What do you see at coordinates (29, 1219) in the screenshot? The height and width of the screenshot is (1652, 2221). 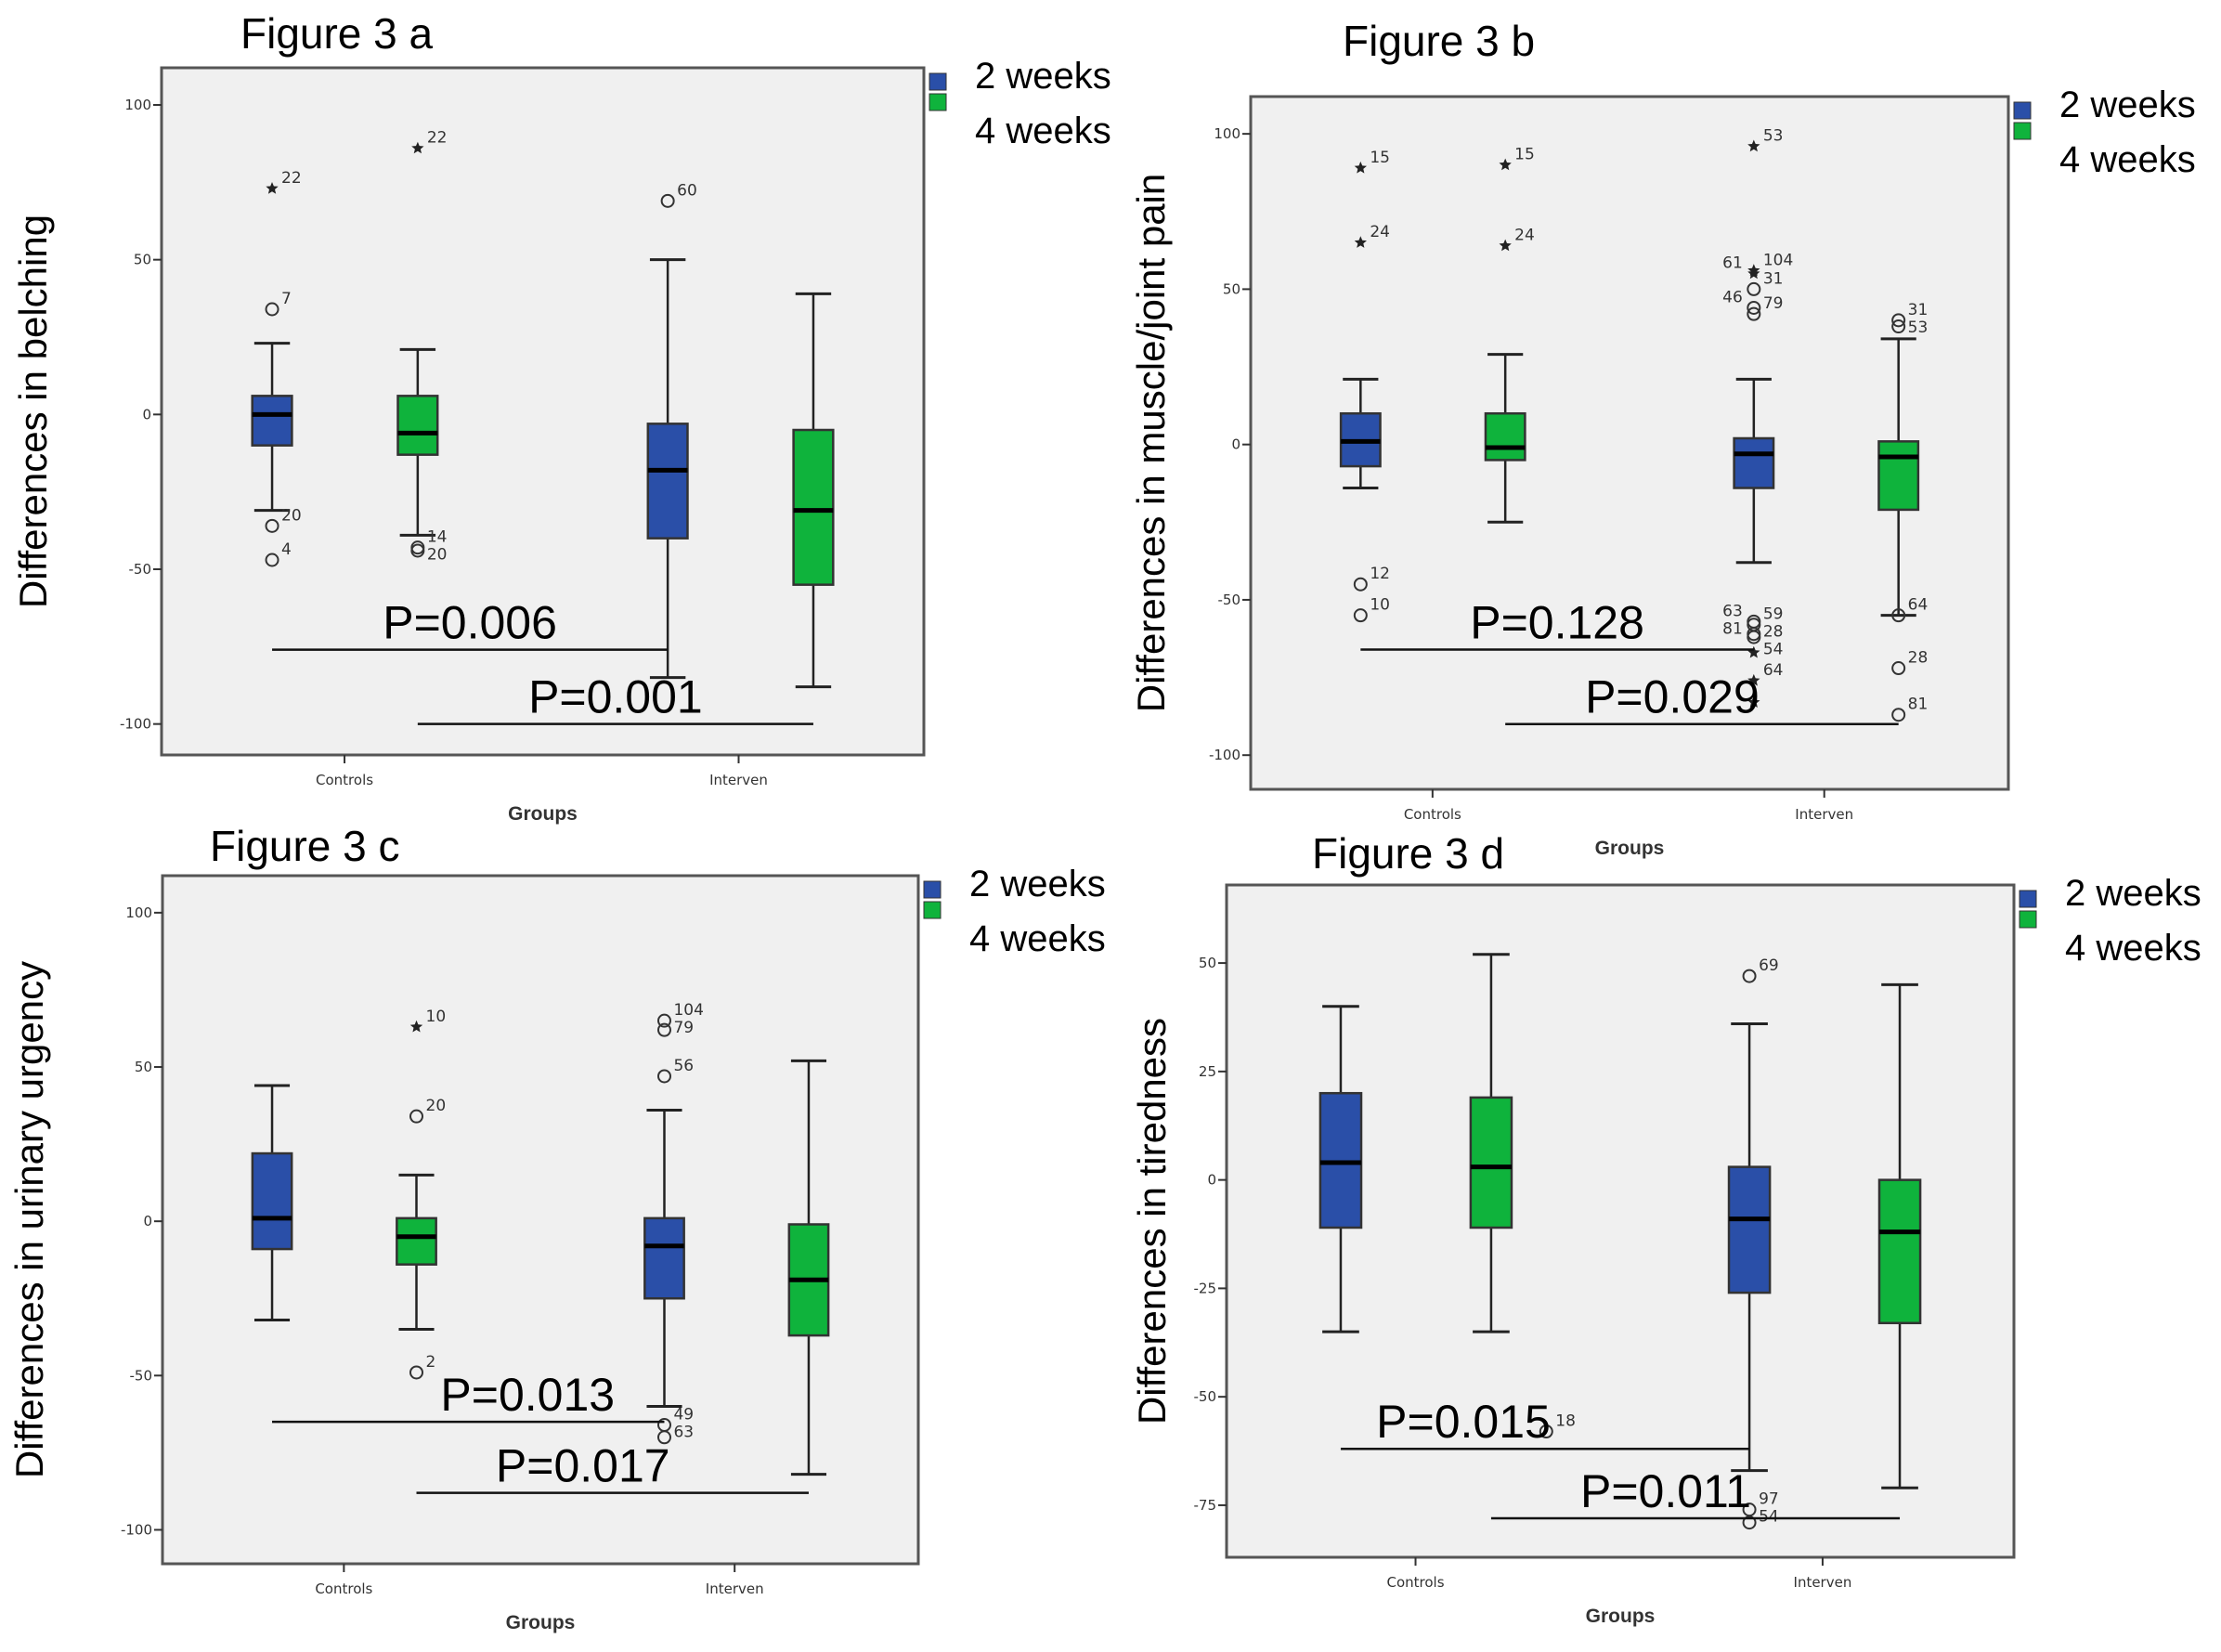 I see `y-axis-label: Differences in urinary urgency` at bounding box center [29, 1219].